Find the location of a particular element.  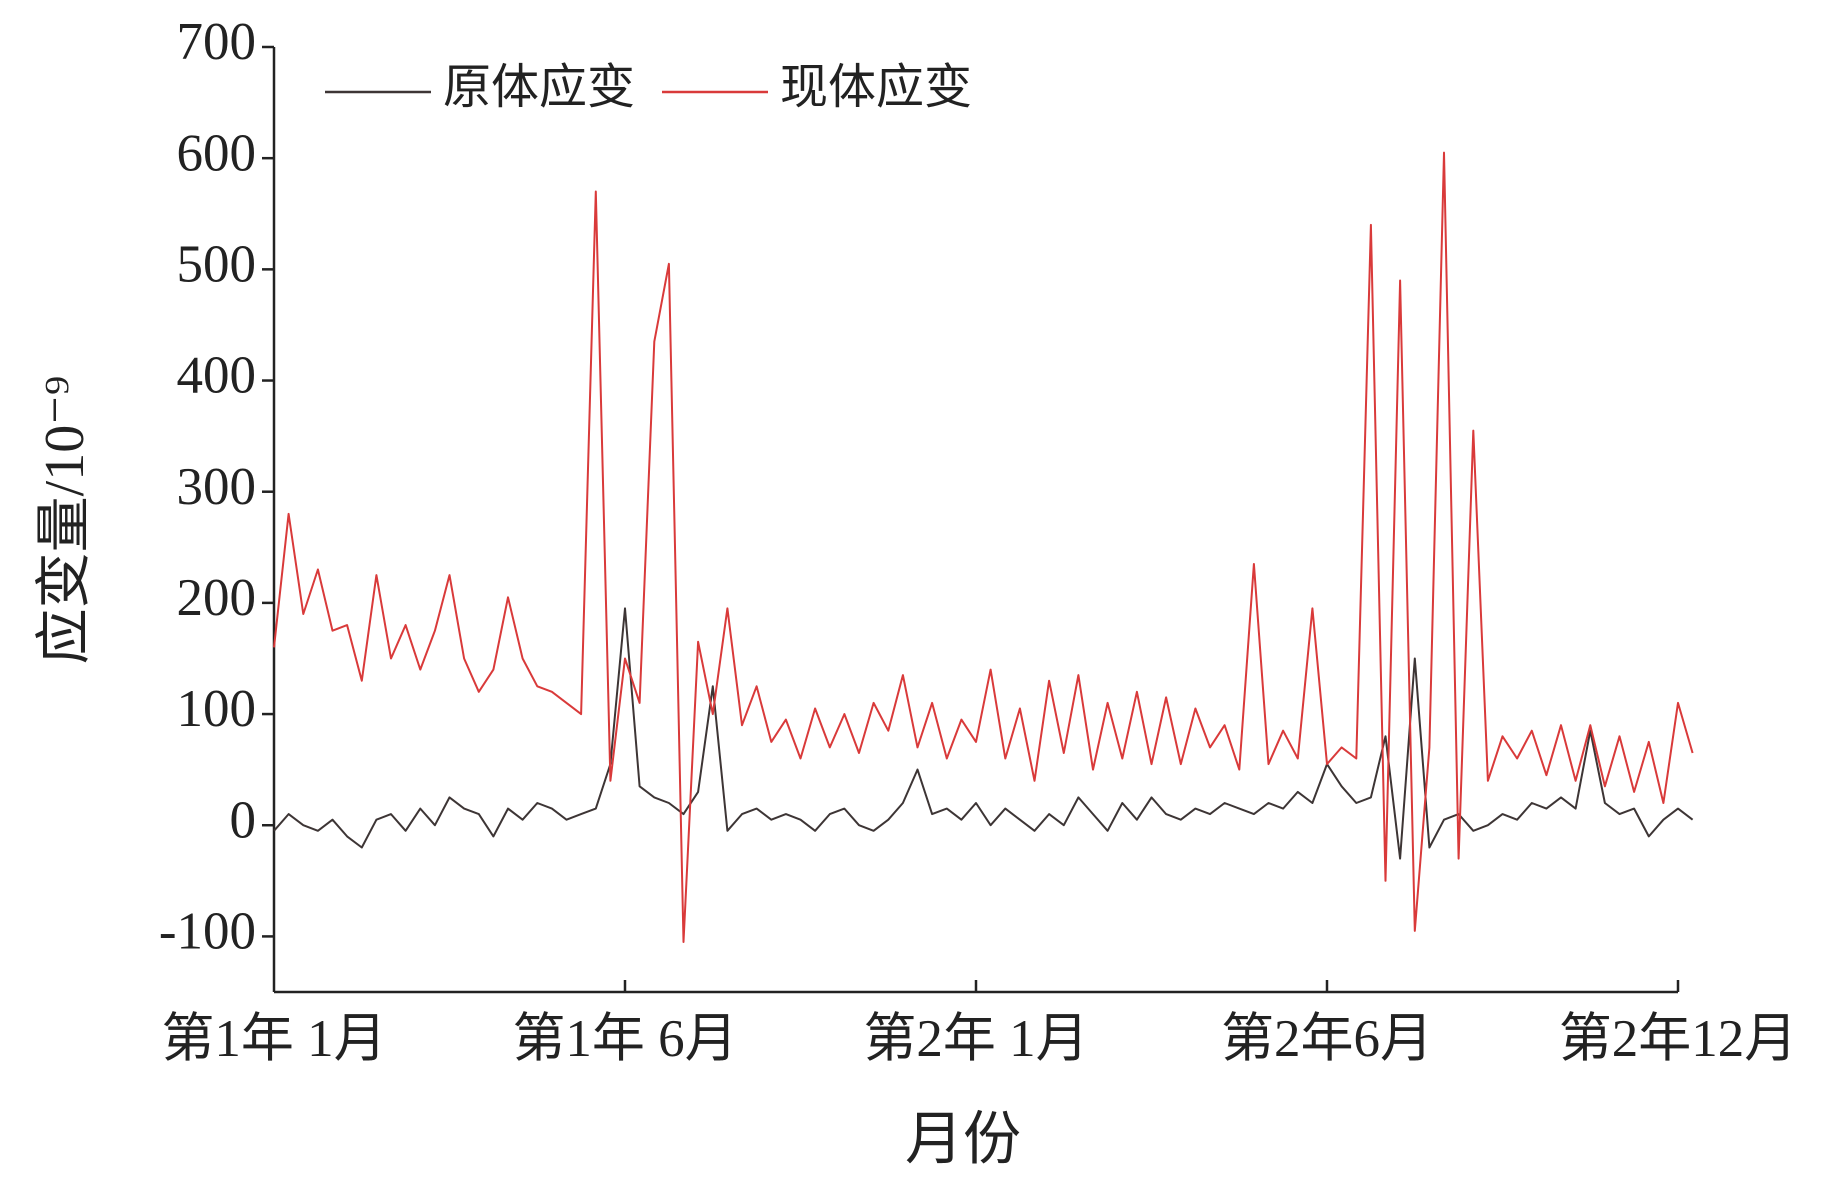

y-tick-label: 0 is located at coordinates (243, 820).